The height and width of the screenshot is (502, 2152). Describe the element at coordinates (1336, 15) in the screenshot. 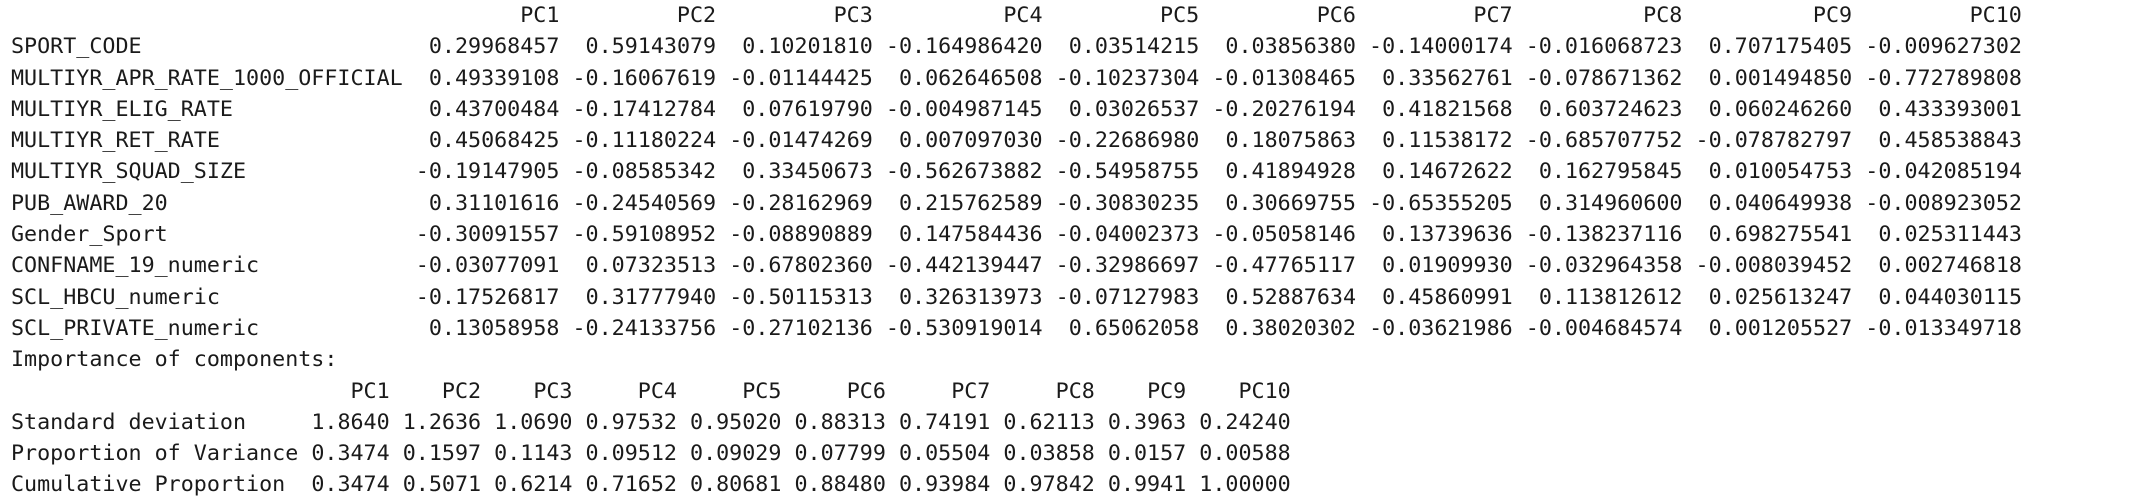

I see `column-header: PC6` at that location.